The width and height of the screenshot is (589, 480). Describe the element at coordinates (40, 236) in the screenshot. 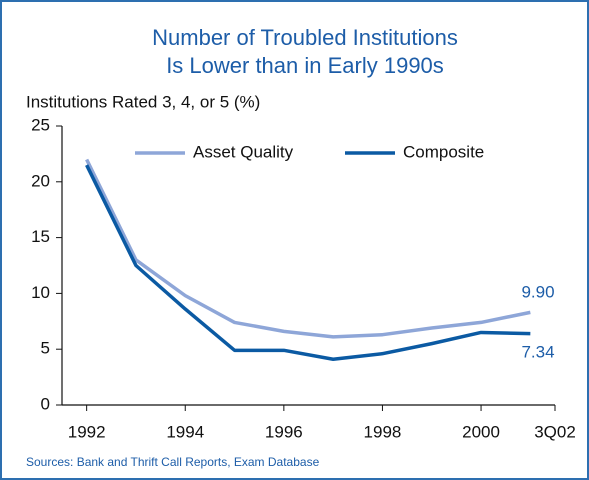

I see `y-tick-label: 15` at that location.